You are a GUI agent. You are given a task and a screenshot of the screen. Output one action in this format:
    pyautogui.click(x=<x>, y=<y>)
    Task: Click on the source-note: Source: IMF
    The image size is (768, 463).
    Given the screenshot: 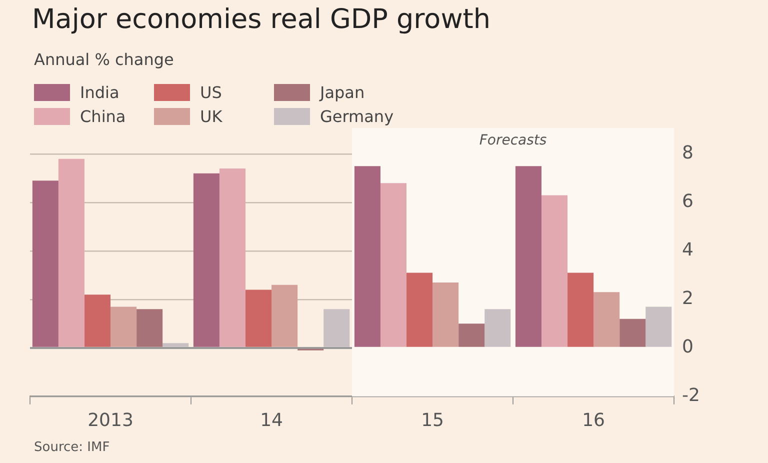 What is the action you would take?
    pyautogui.click(x=72, y=447)
    